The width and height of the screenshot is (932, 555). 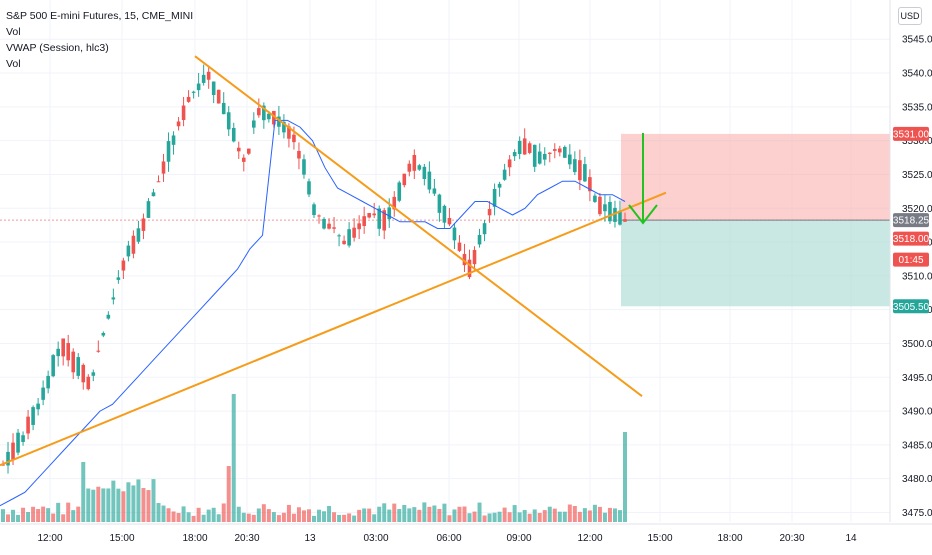 I want to click on stop-loss-zone, so click(x=755, y=177).